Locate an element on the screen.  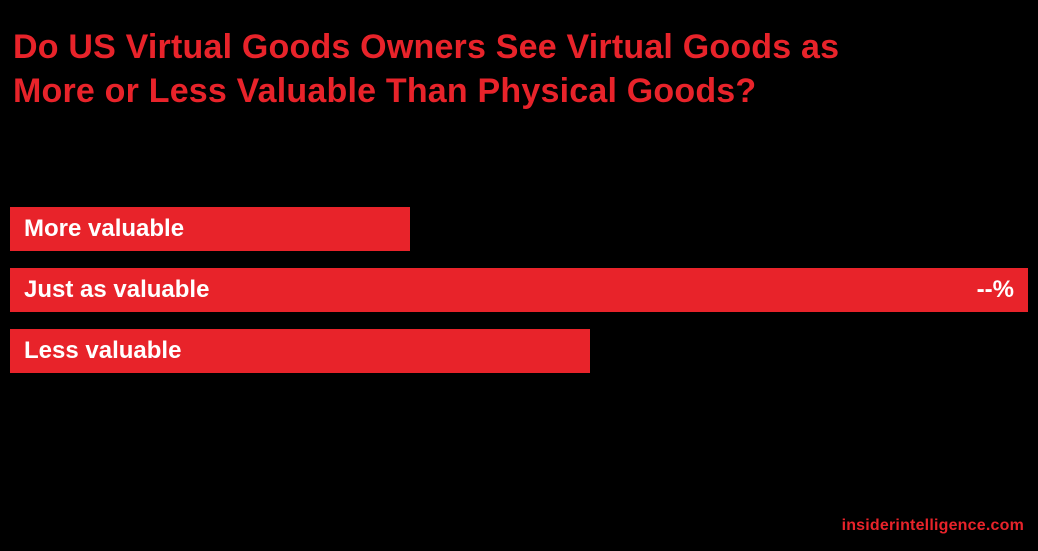
bar-value-just-as-valuable: --% is located at coordinates (995, 289).